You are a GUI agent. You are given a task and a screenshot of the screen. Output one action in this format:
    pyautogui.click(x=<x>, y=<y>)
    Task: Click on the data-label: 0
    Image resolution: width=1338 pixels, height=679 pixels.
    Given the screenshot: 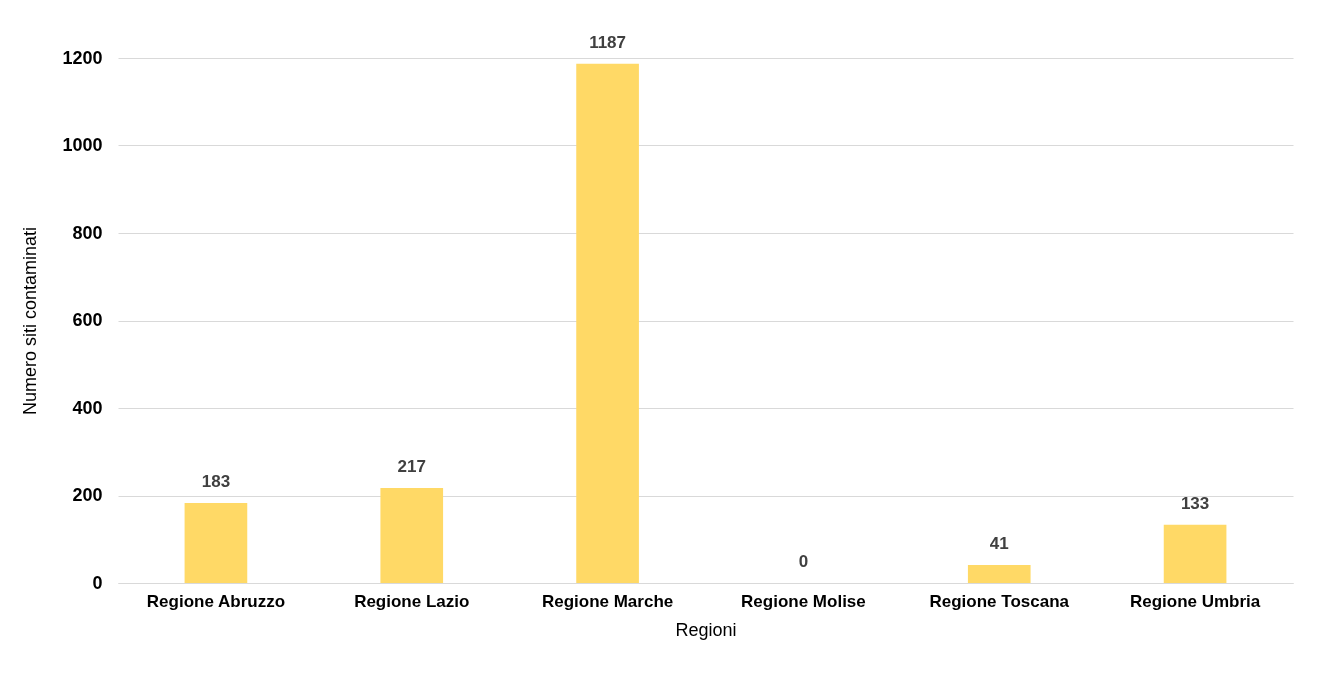 What is the action you would take?
    pyautogui.click(x=803, y=561)
    